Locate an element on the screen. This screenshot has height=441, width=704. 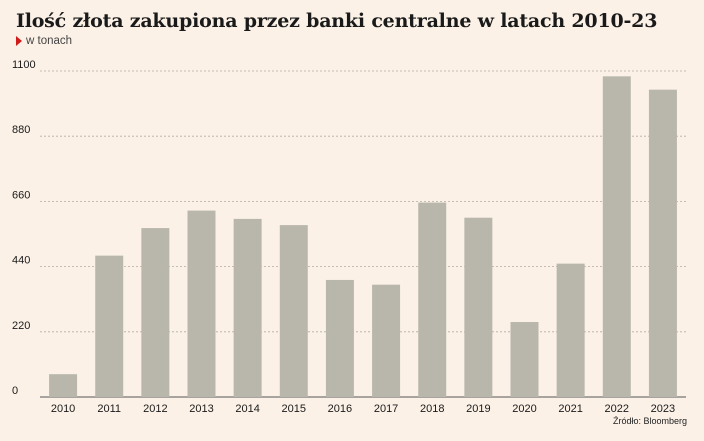
x-tick-label: 2018 is located at coordinates (432, 409).